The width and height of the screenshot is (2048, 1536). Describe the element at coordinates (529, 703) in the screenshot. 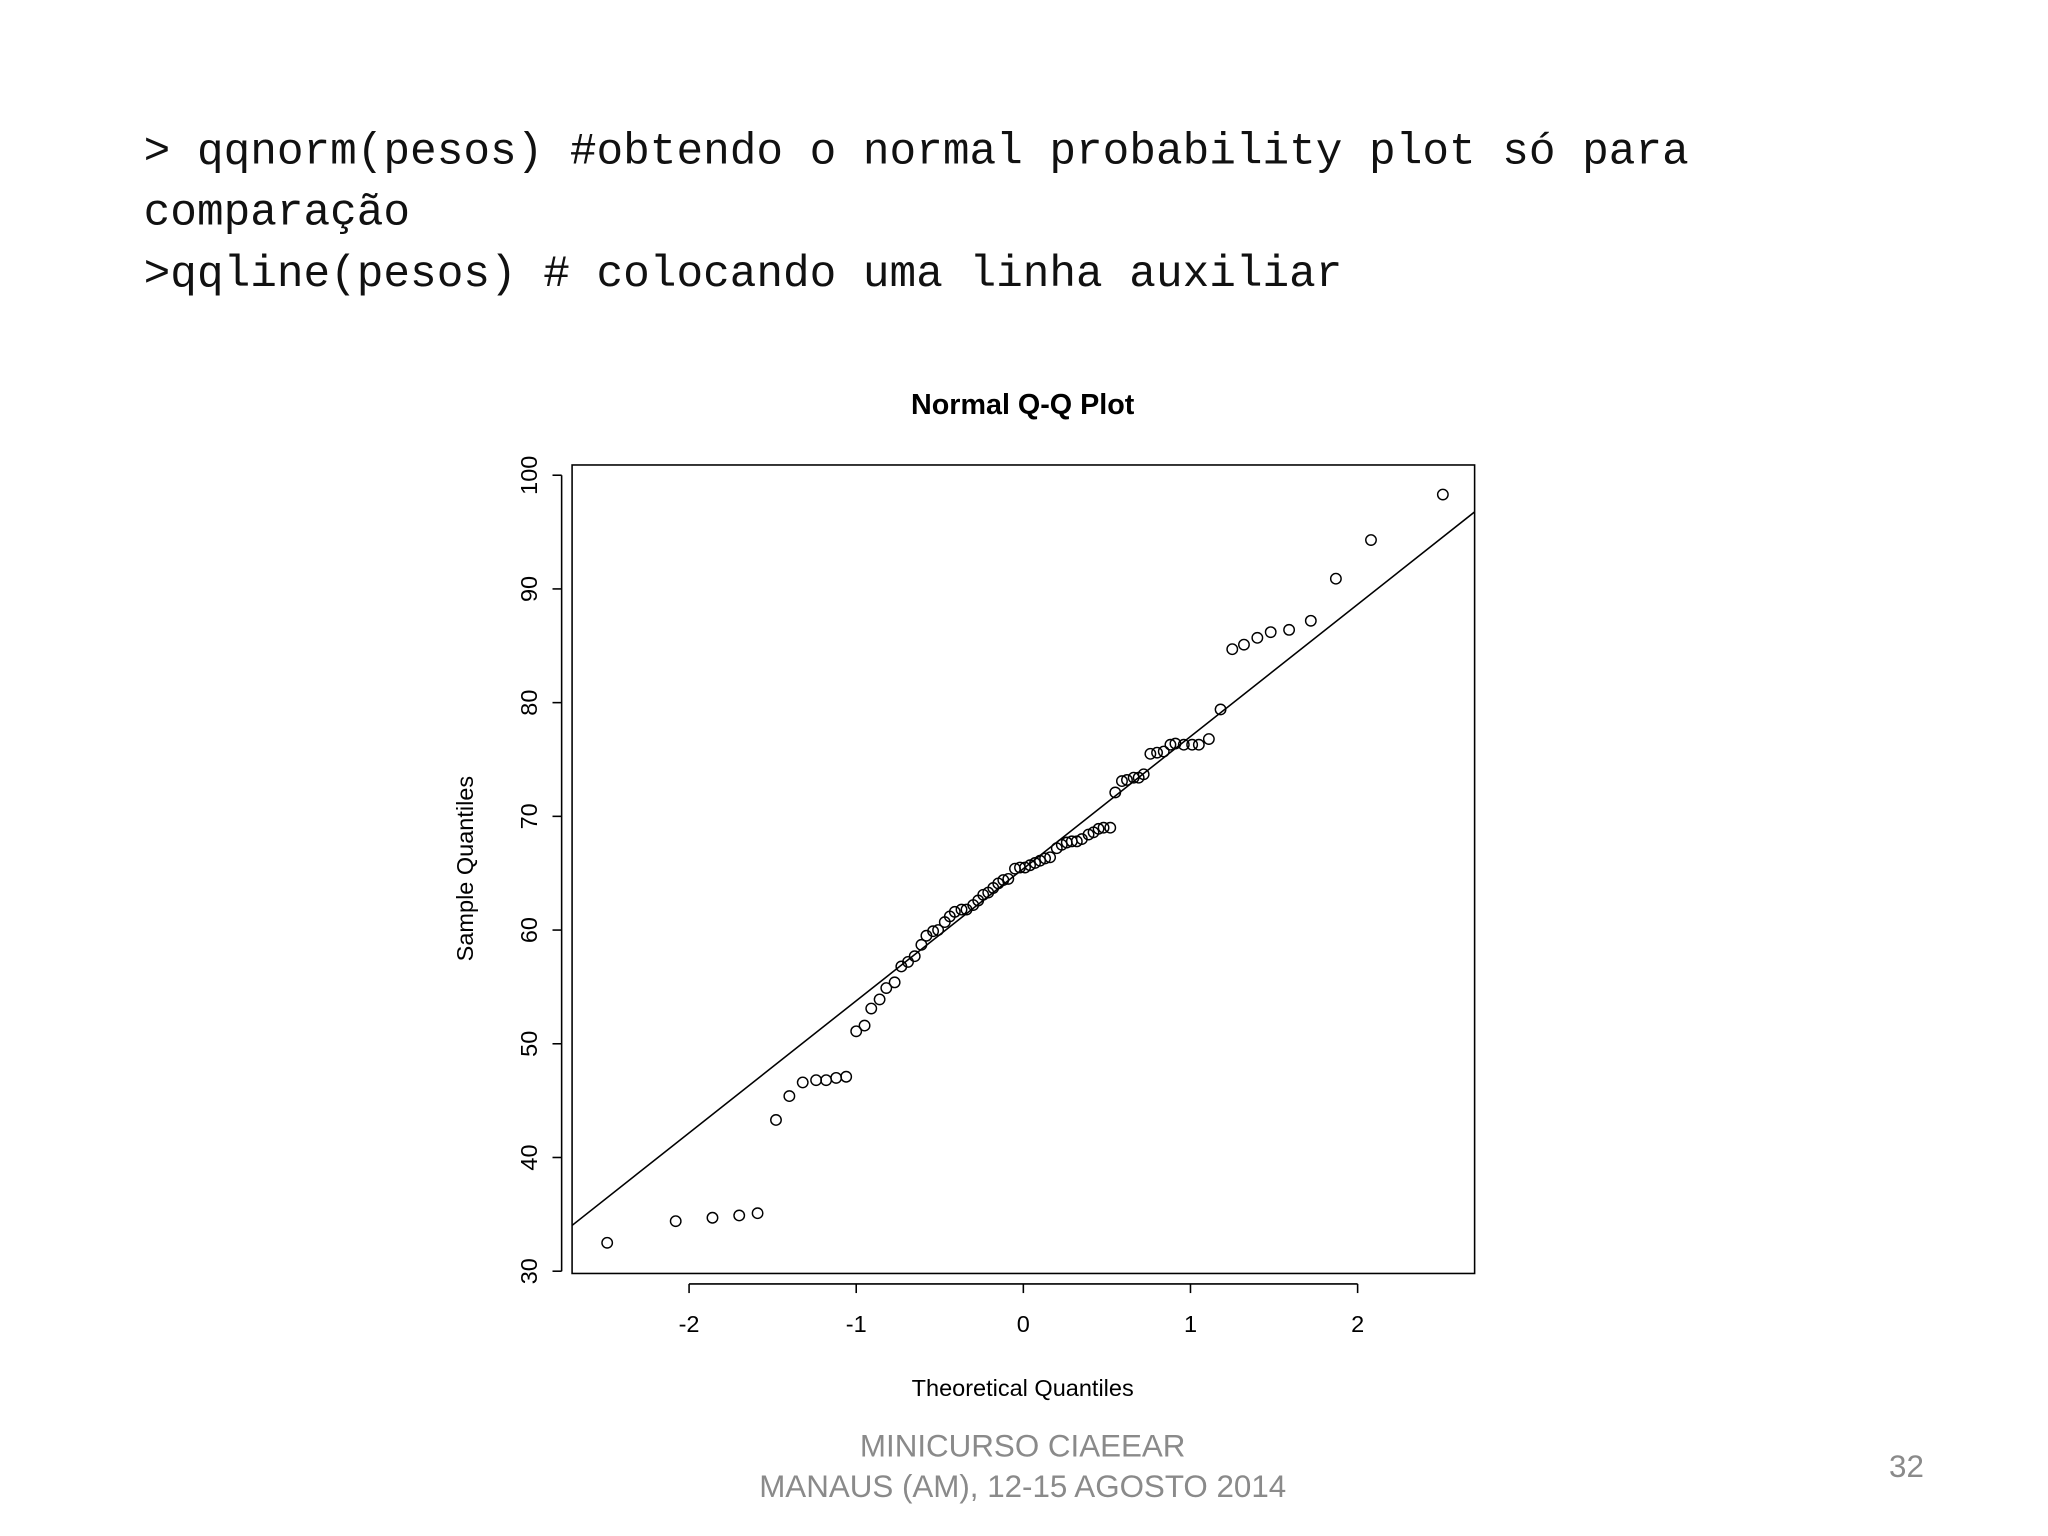

I see `y-tick-label: 80` at that location.